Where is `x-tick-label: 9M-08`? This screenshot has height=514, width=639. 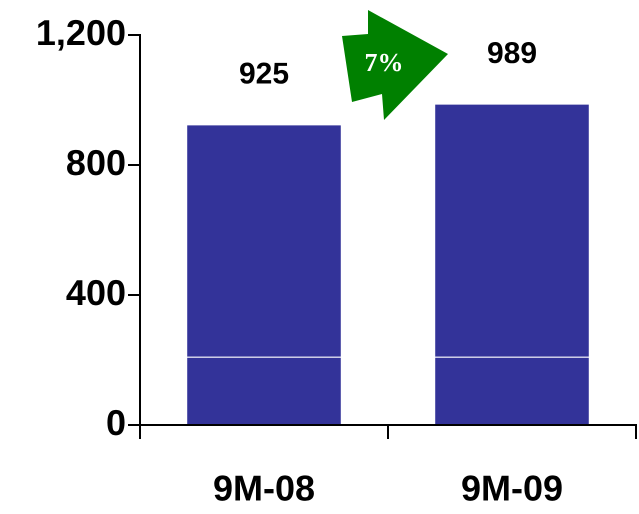 x-tick-label: 9M-08 is located at coordinates (264, 488).